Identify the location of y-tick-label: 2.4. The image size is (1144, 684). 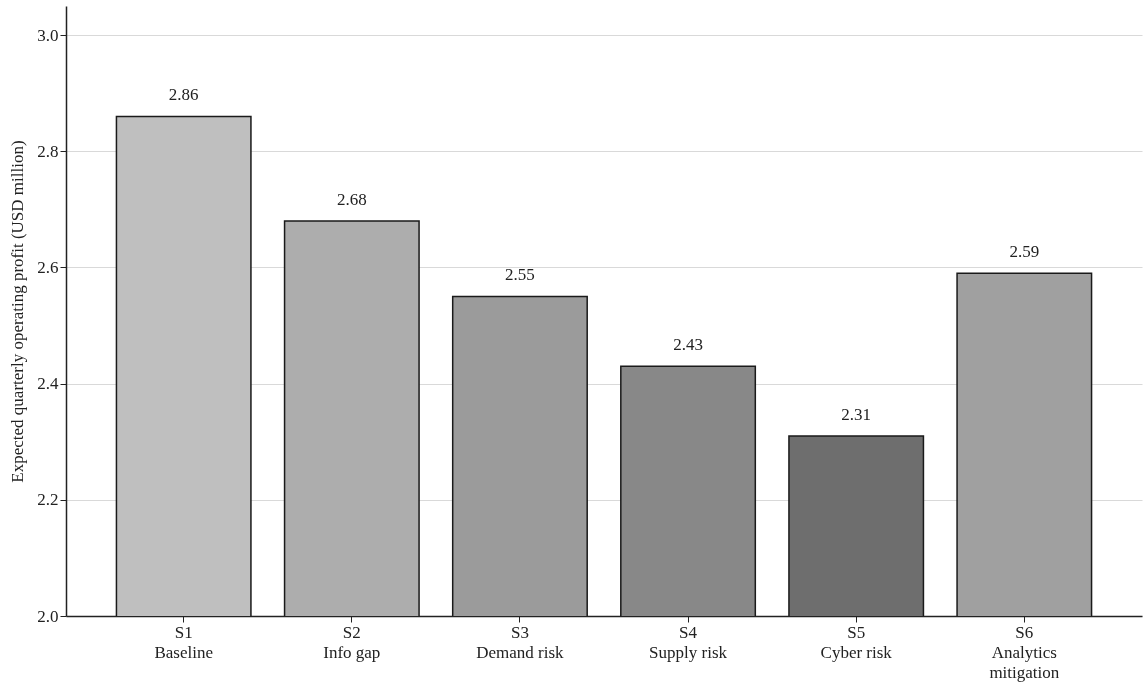
(48, 384).